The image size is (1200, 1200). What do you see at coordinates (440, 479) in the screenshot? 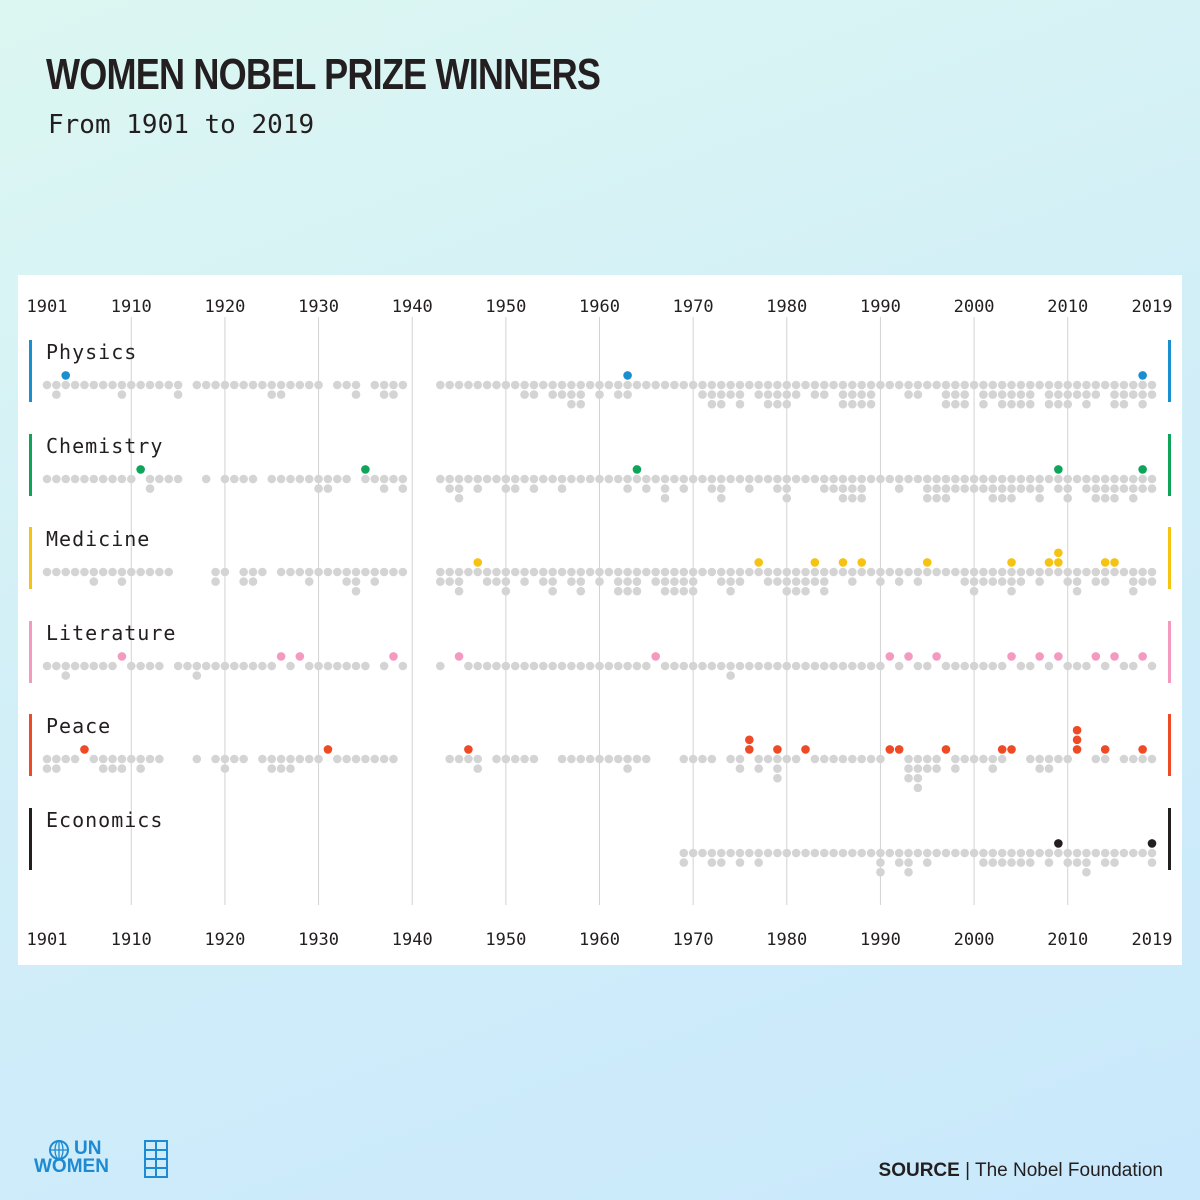
I see `dot-male-chemistry-1943` at bounding box center [440, 479].